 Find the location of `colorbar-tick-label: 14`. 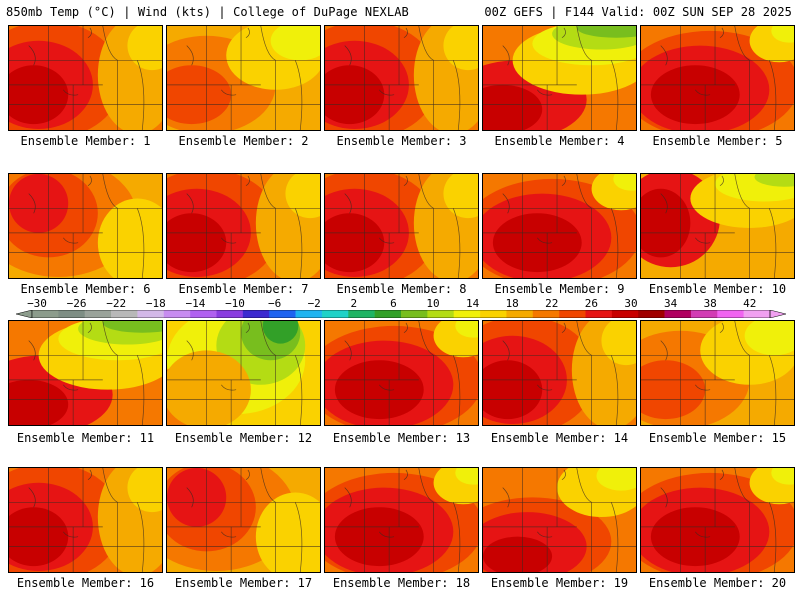

colorbar-tick-label: 14 is located at coordinates (472, 303).